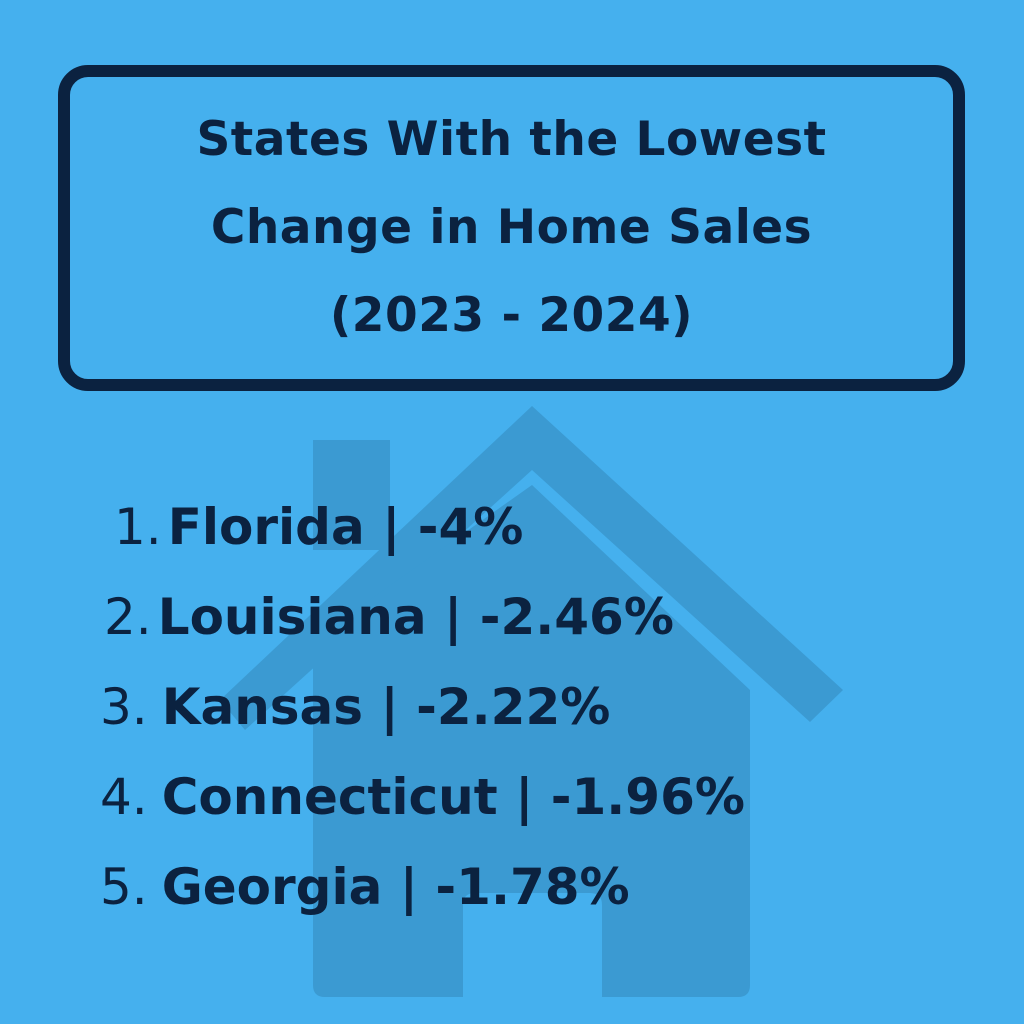 This screenshot has height=1024, width=1024. What do you see at coordinates (138, 527) in the screenshot?
I see `rank-number: 1.` at bounding box center [138, 527].